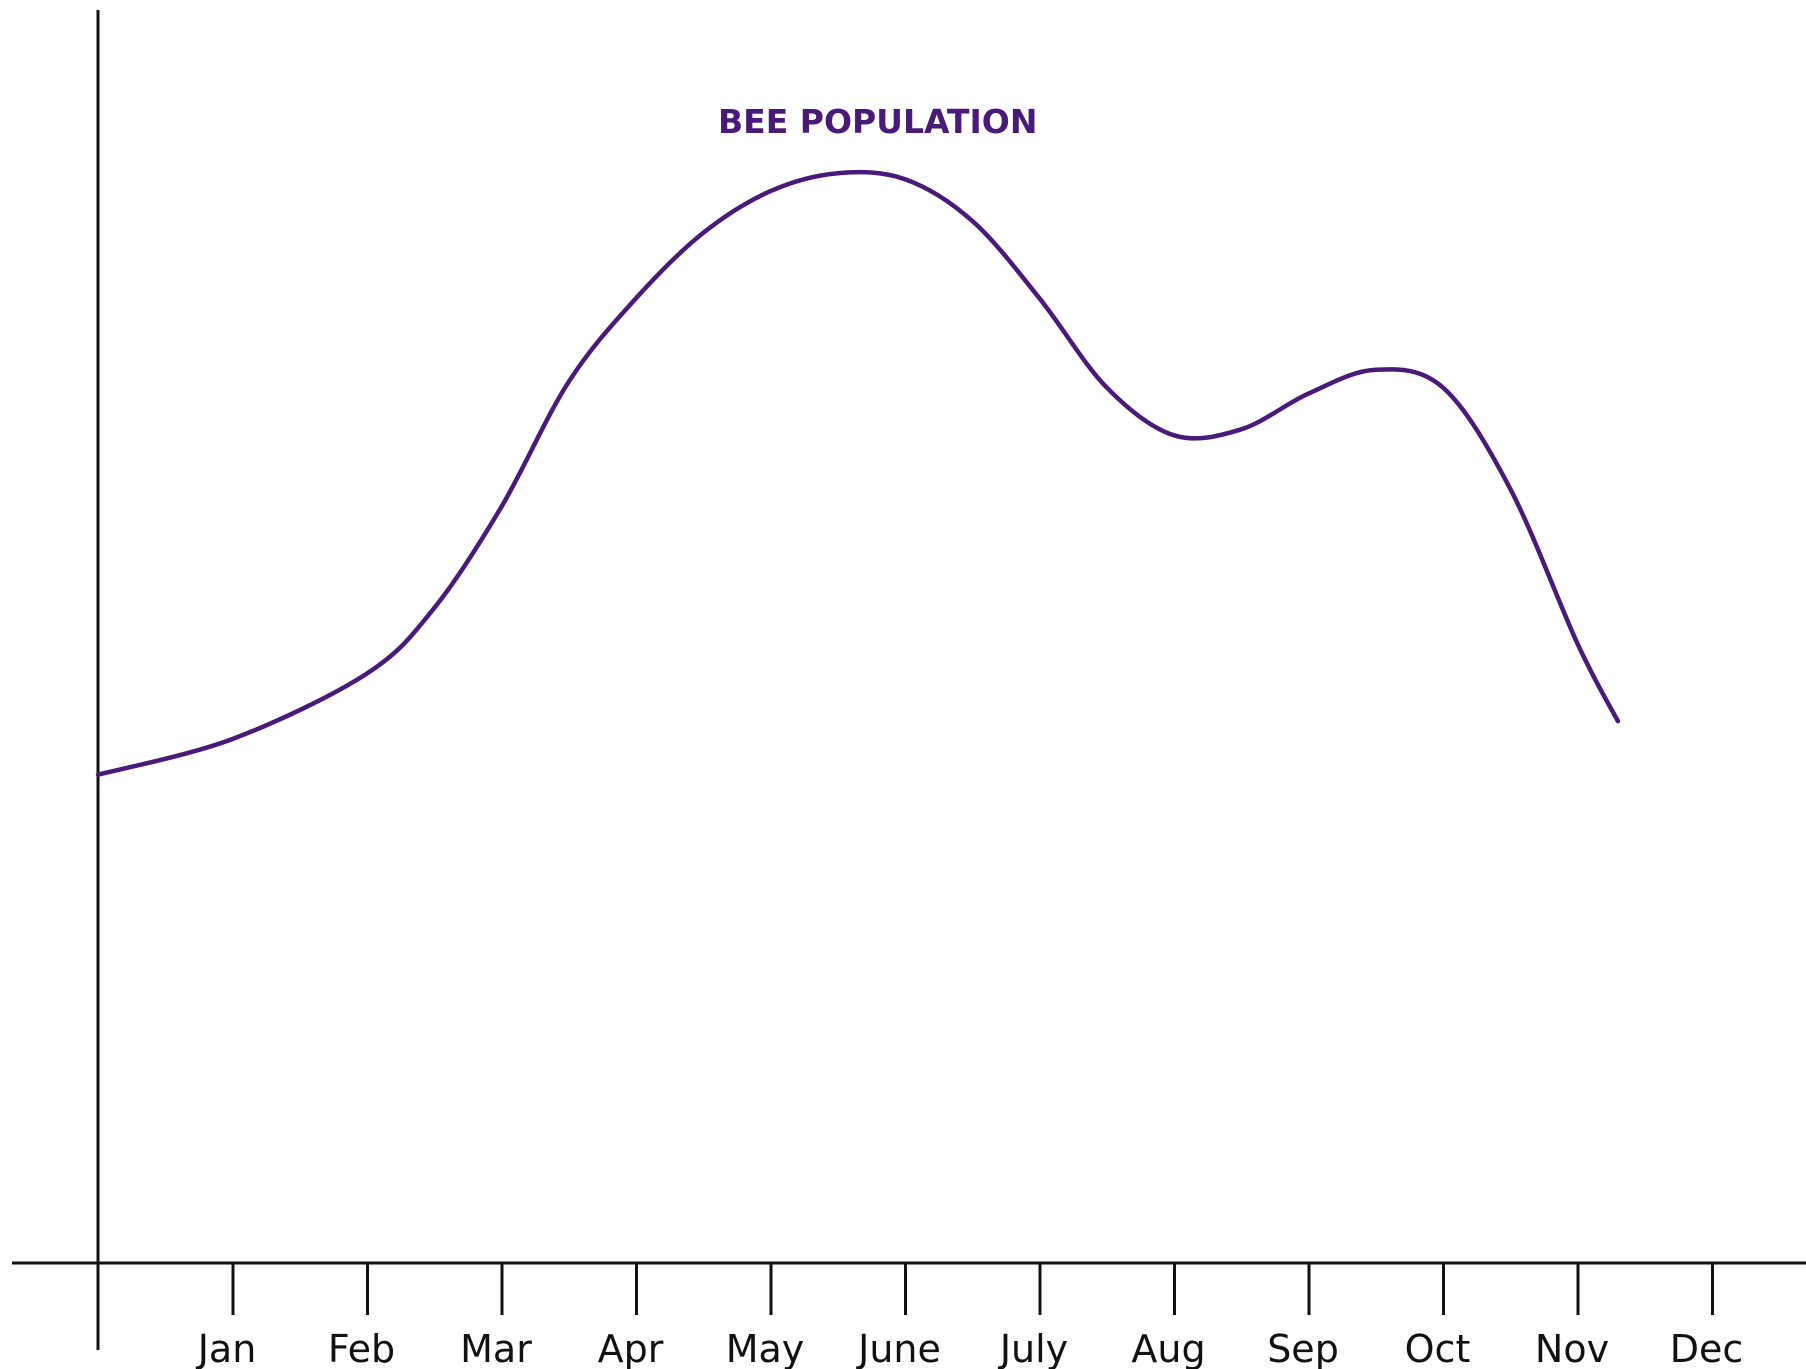  Describe the element at coordinates (1572, 1348) in the screenshot. I see `x-tick-label-nov: Nov` at that location.